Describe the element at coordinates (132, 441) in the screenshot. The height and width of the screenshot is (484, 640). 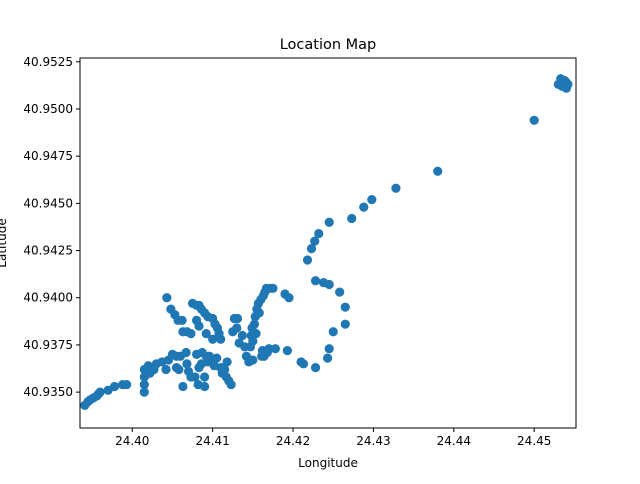
I see `x-tick-label: 24.40` at that location.